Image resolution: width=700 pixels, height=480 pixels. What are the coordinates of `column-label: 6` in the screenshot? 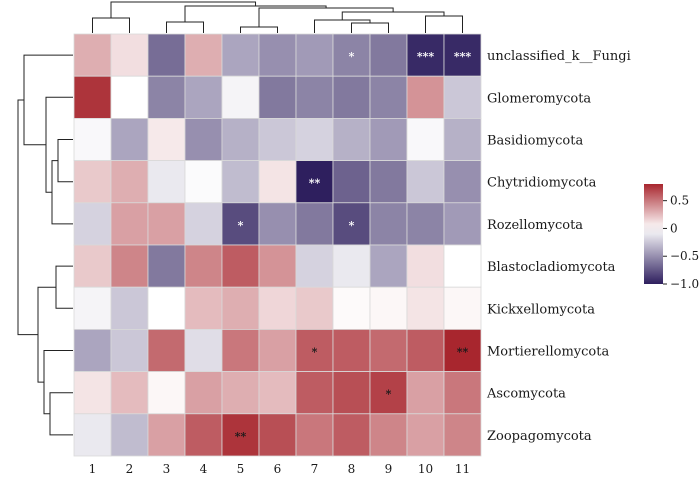 It's located at (278, 469).